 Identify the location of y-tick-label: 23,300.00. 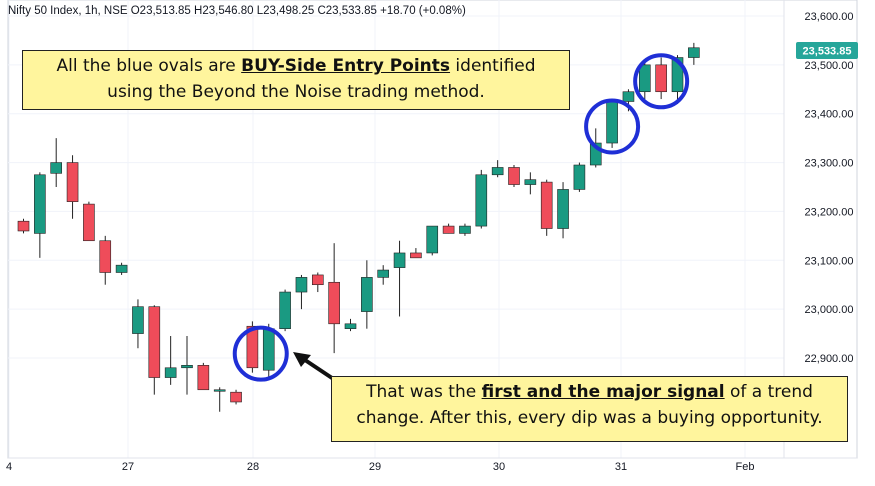
(829, 164).